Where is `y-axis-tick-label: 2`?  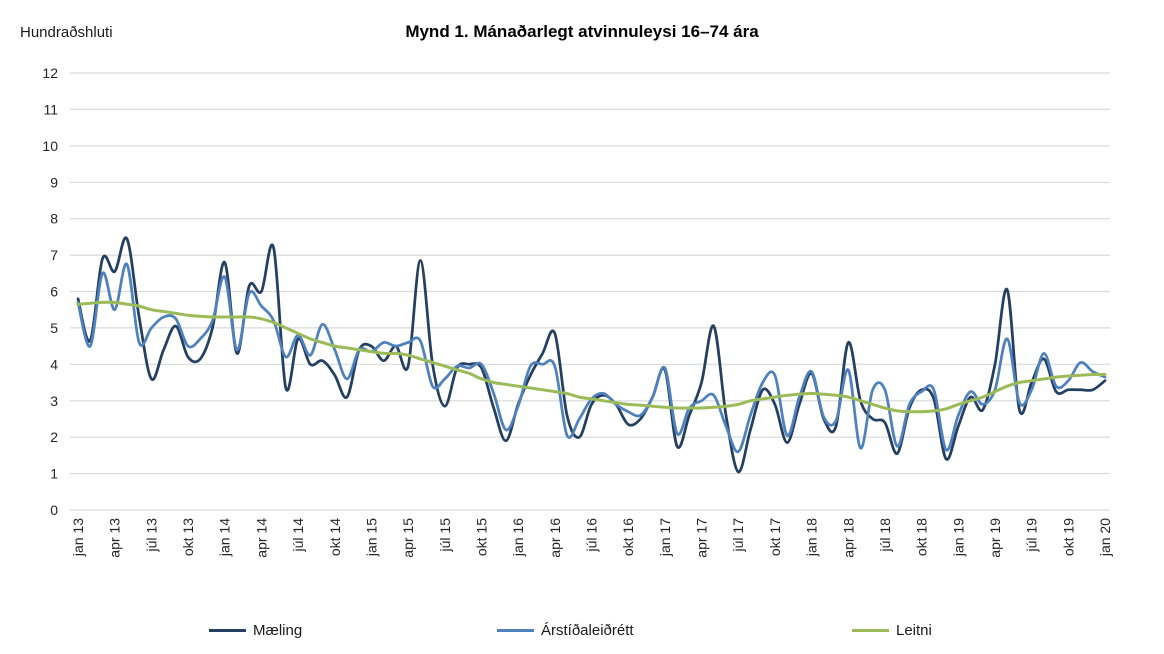 y-axis-tick-label: 2 is located at coordinates (54, 437).